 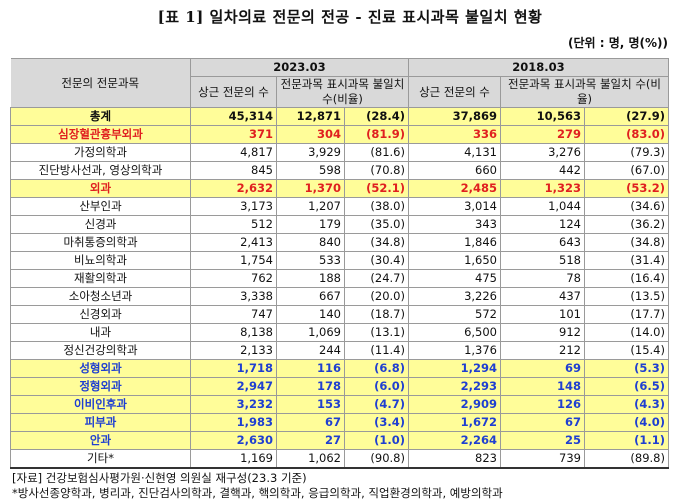 I want to click on row-specialty: 기타*, so click(x=100, y=459).